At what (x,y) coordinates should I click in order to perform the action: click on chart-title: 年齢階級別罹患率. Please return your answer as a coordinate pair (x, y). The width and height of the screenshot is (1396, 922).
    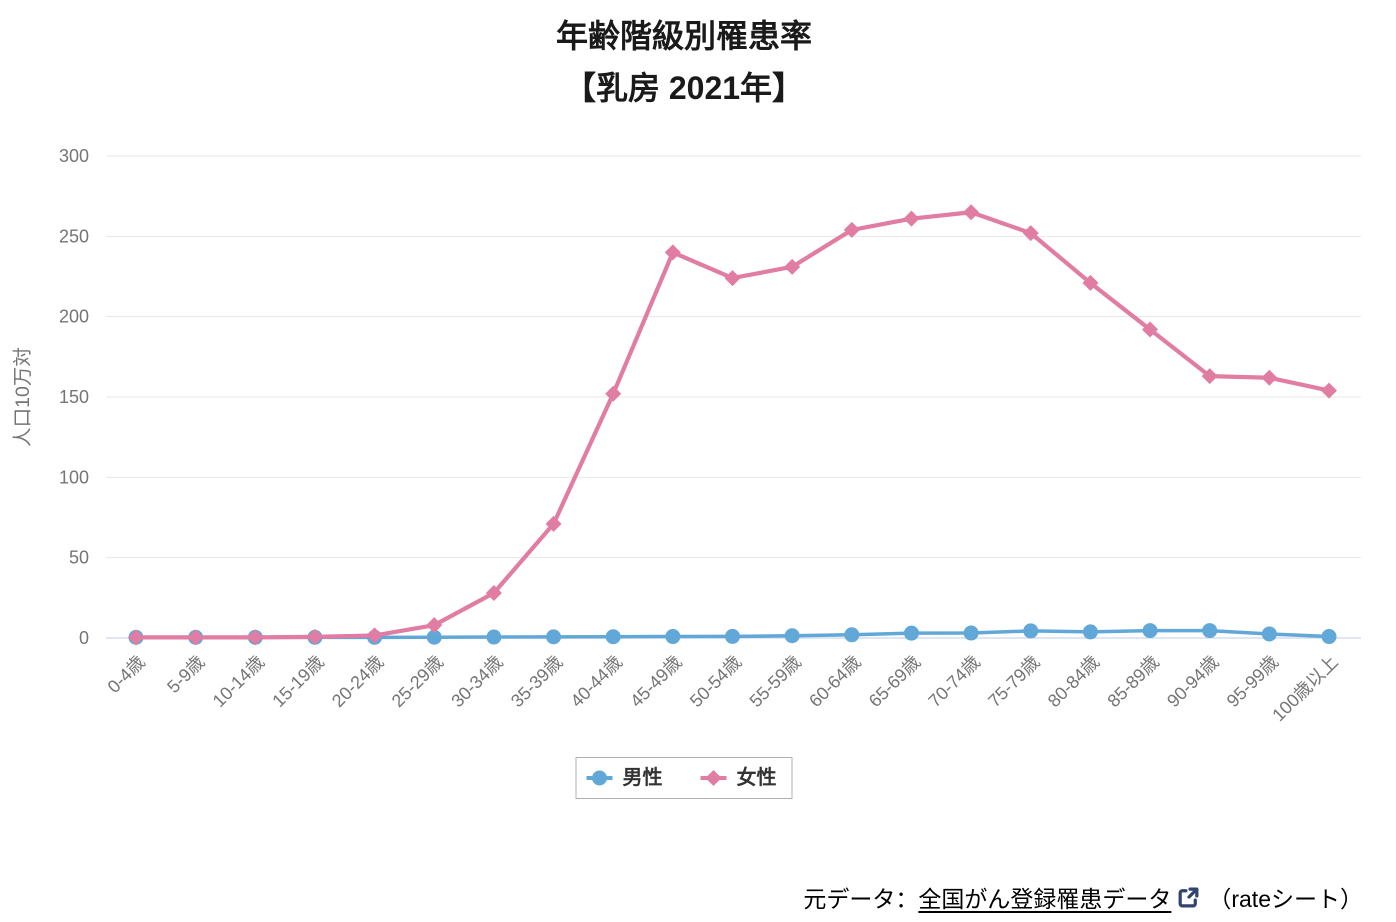
    Looking at the image, I should click on (684, 36).